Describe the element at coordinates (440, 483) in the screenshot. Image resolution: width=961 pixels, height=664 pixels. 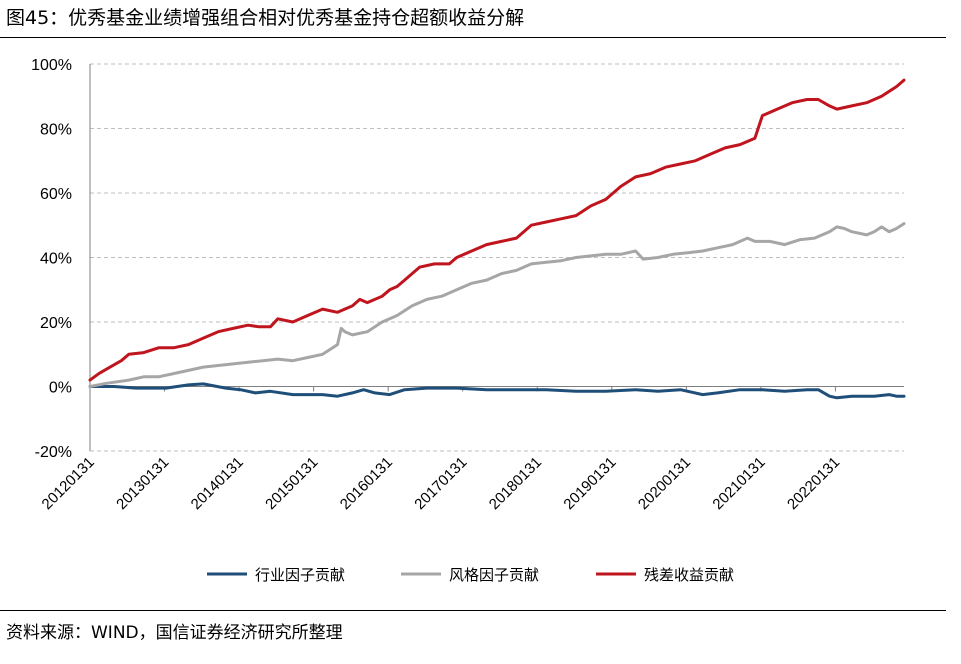
I see `x-tick-label: 20170131` at that location.